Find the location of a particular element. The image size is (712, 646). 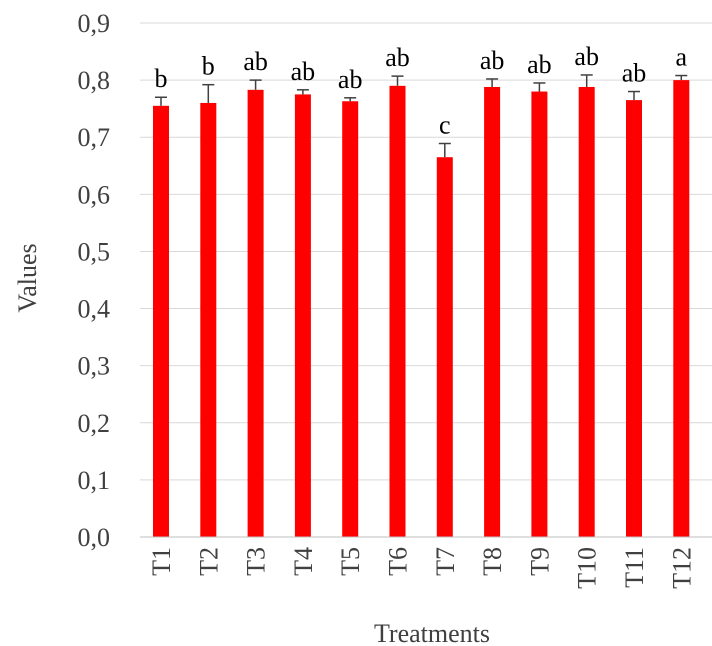

bar-t2 is located at coordinates (208, 320).